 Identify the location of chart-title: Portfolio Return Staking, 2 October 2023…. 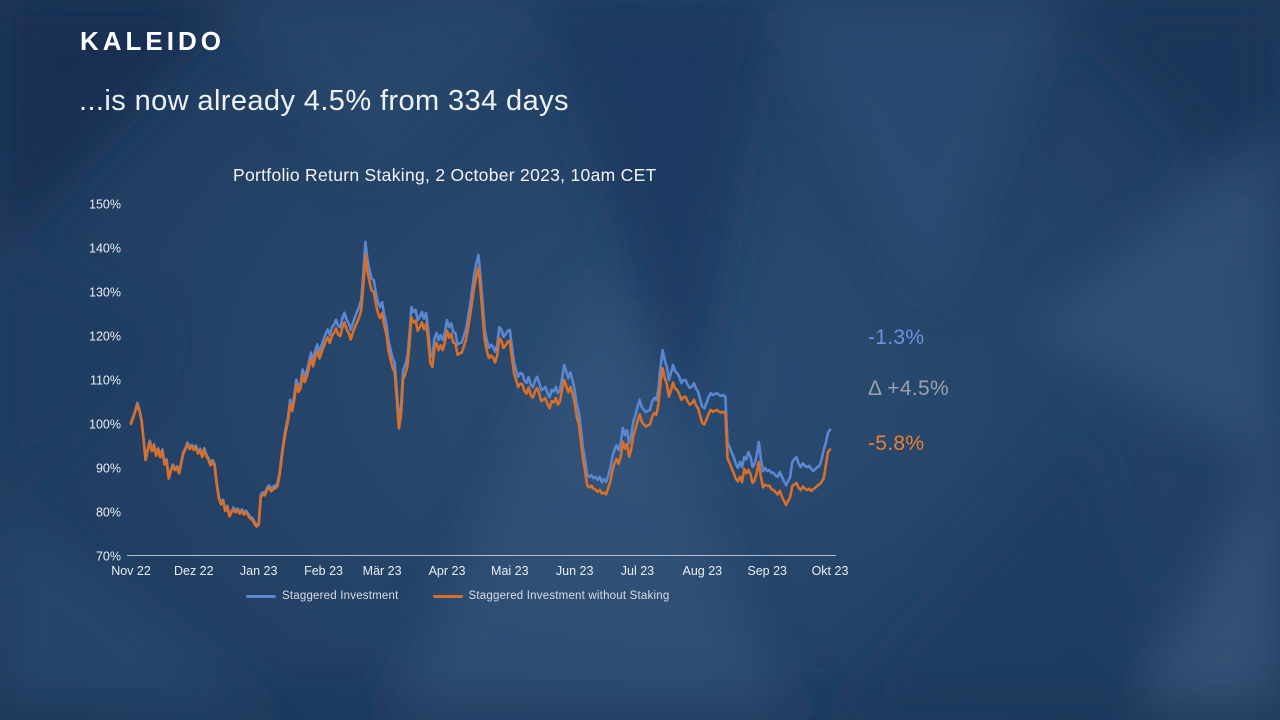
(445, 175).